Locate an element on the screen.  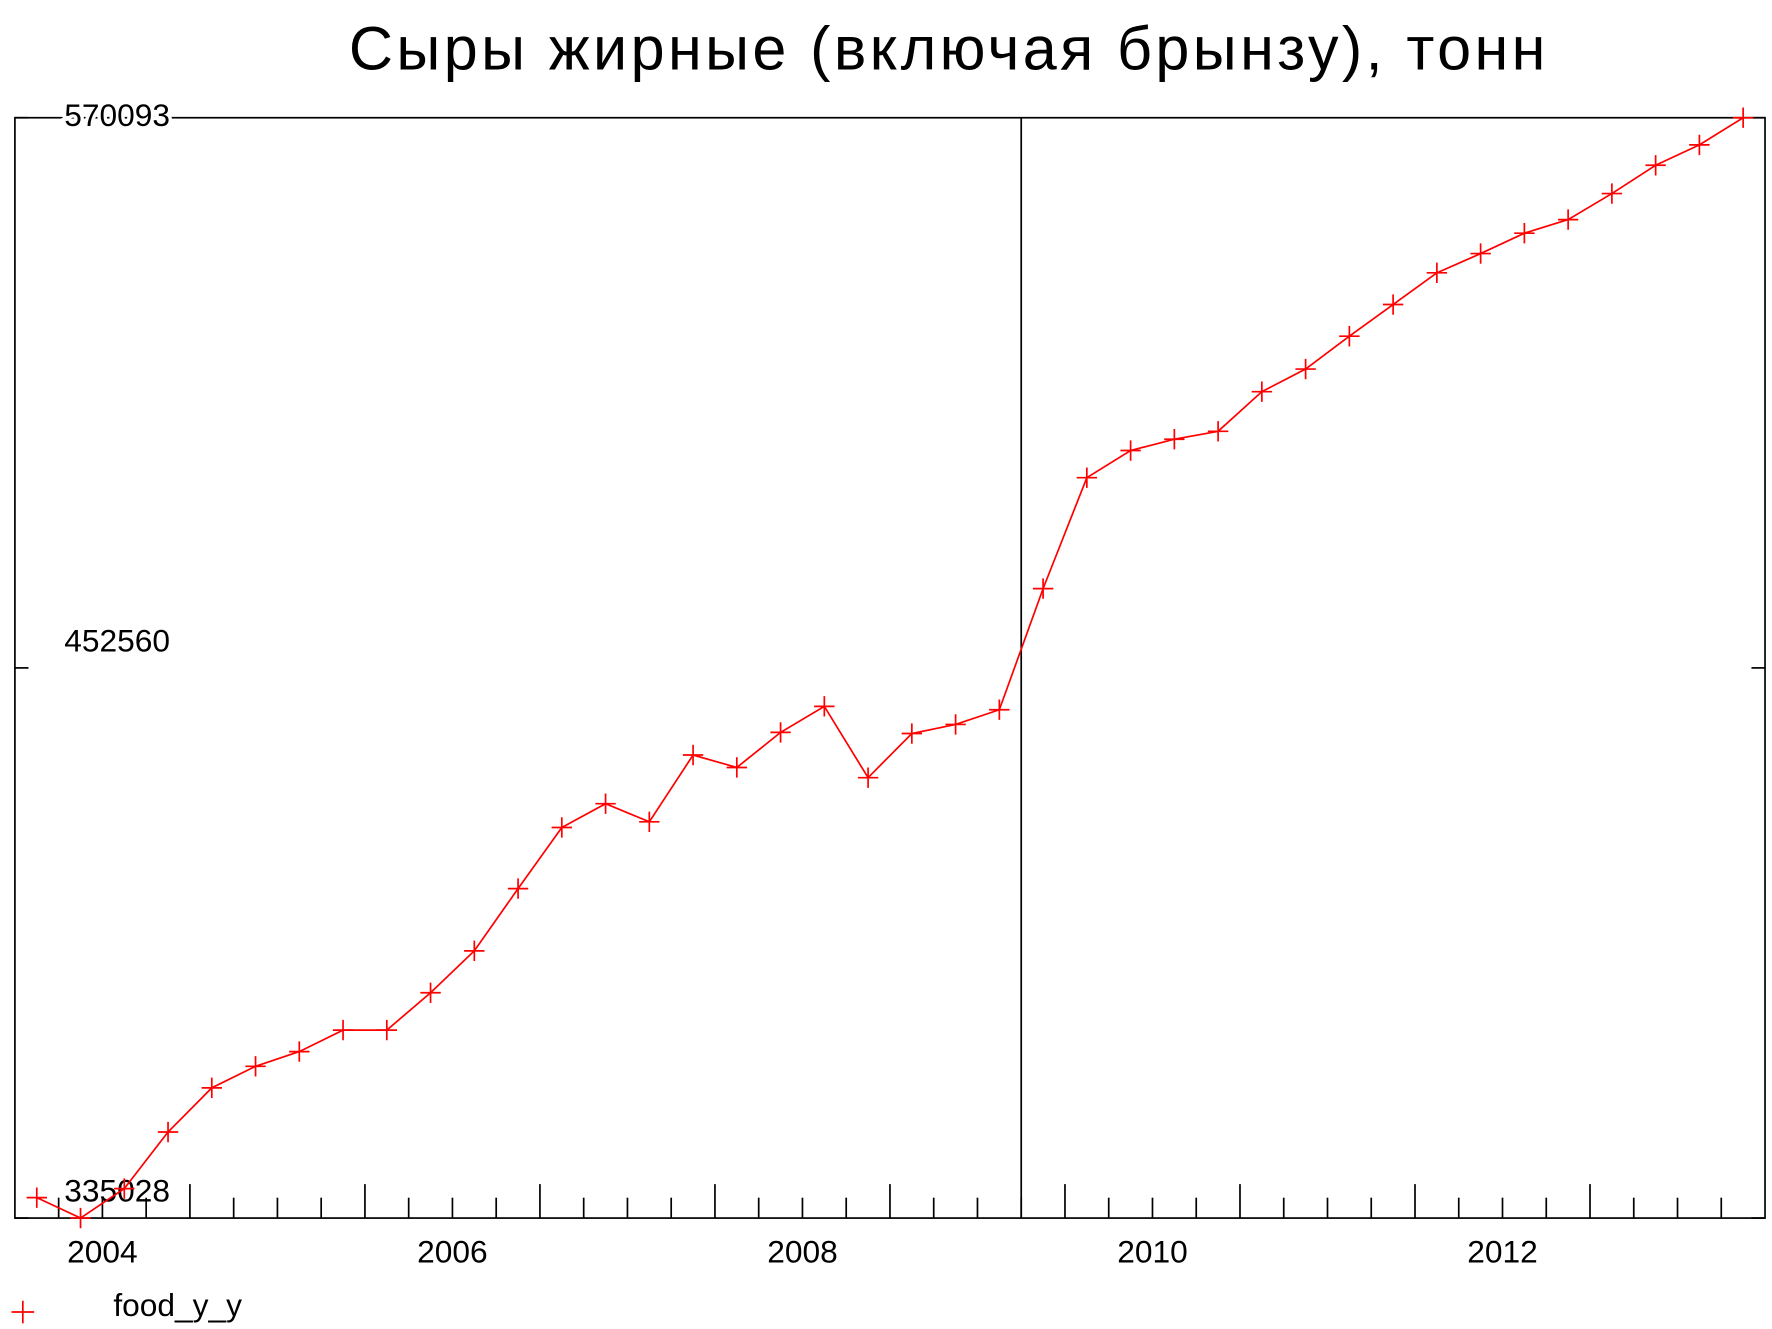
chart-title: Сыры жирные (включая брынзу), тонн is located at coordinates (949, 48).